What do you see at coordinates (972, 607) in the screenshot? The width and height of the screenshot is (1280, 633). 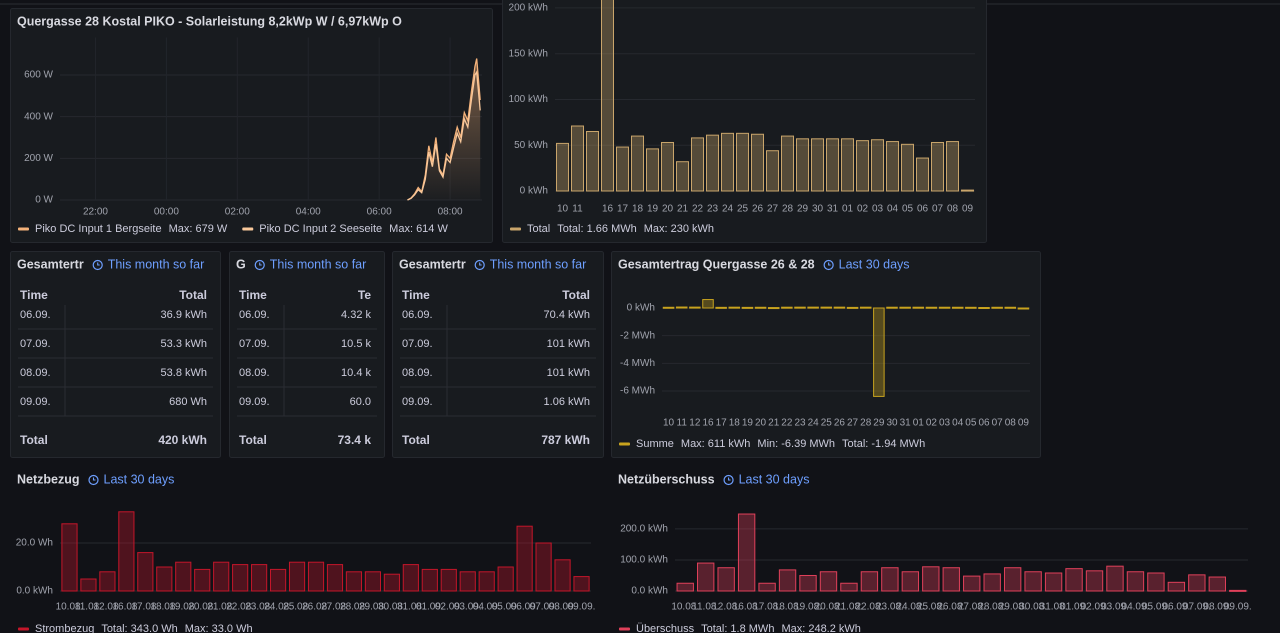 I see `x-tick-label: 27.08.` at bounding box center [972, 607].